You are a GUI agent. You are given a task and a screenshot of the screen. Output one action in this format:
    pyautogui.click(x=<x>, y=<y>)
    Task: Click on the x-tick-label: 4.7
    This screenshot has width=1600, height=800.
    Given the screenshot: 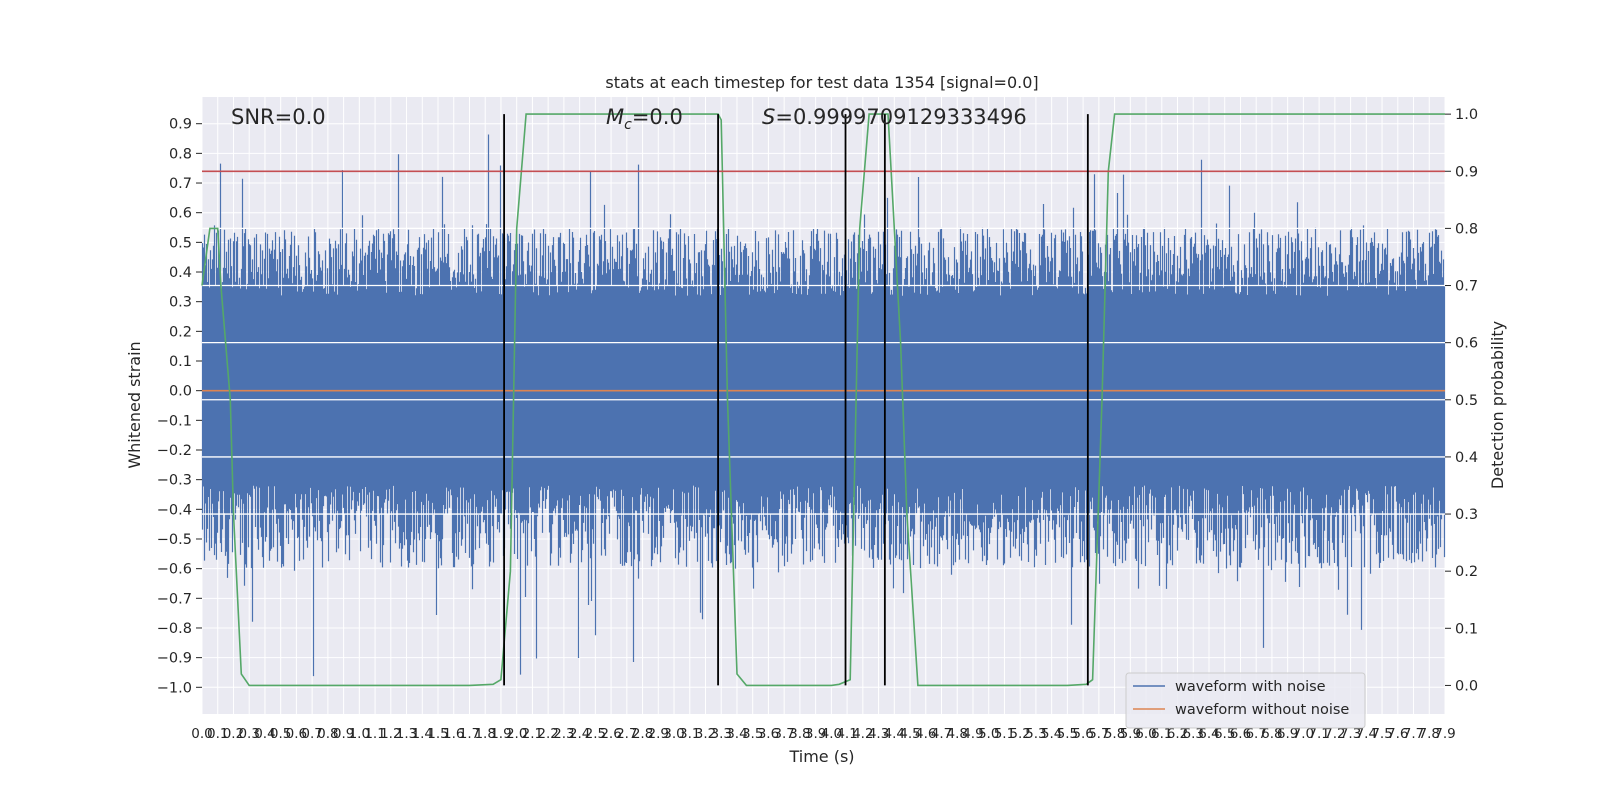 What is the action you would take?
    pyautogui.click(x=941, y=734)
    